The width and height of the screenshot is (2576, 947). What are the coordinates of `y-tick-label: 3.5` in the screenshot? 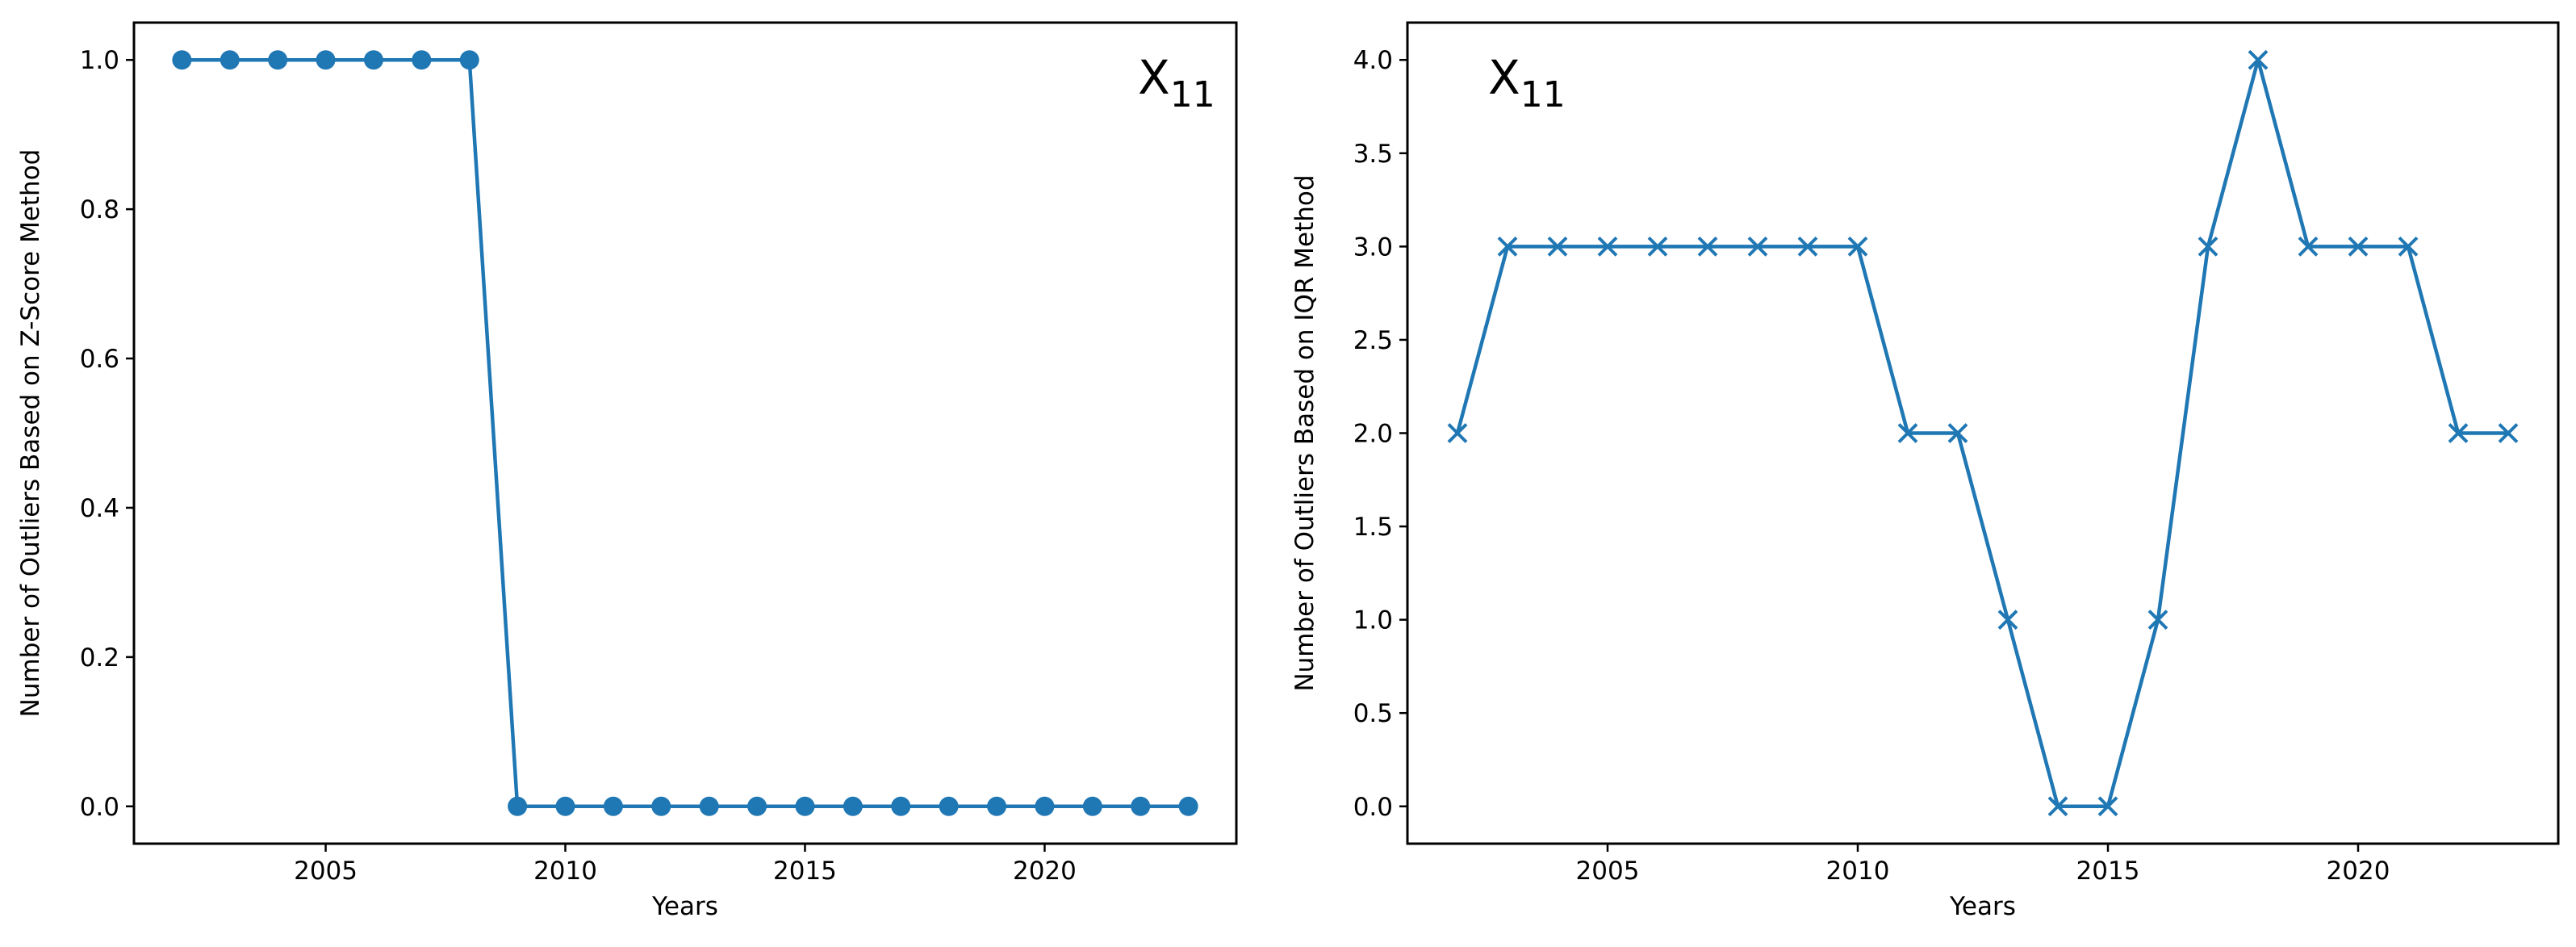 It's located at (1373, 154).